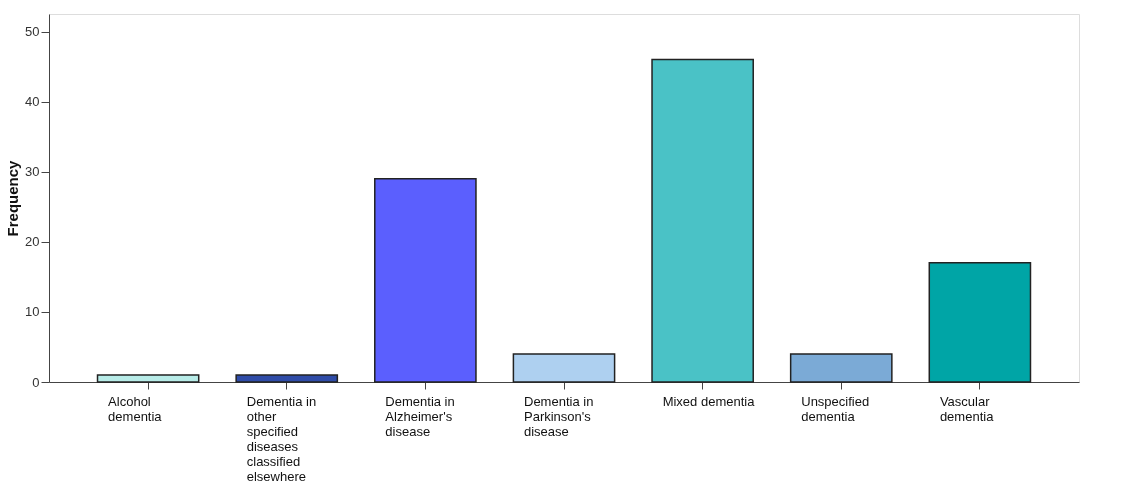  I want to click on y-tick-label: 0, so click(36, 382).